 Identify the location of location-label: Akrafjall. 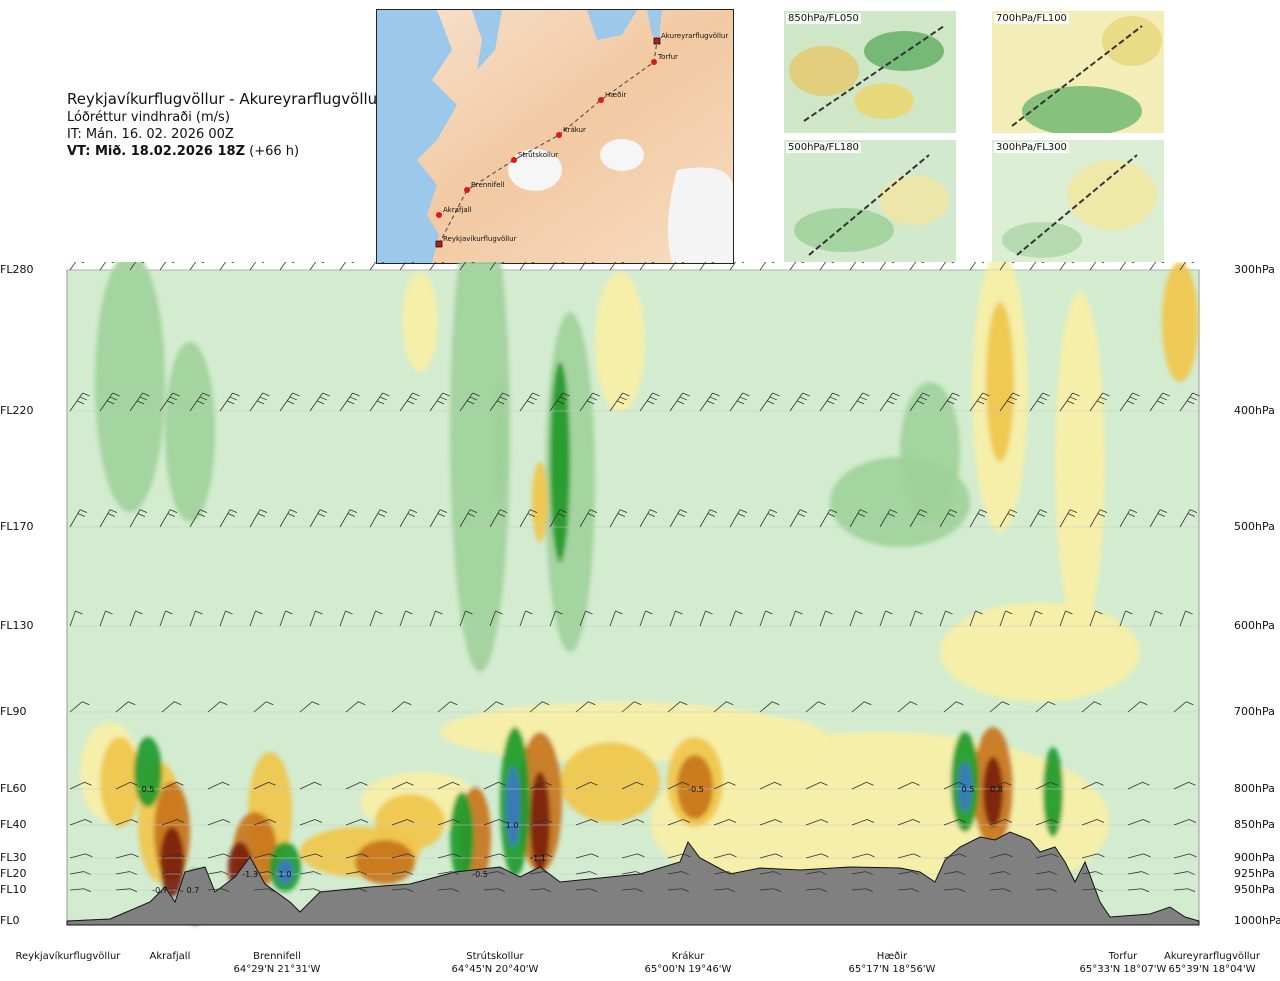
(170, 956).